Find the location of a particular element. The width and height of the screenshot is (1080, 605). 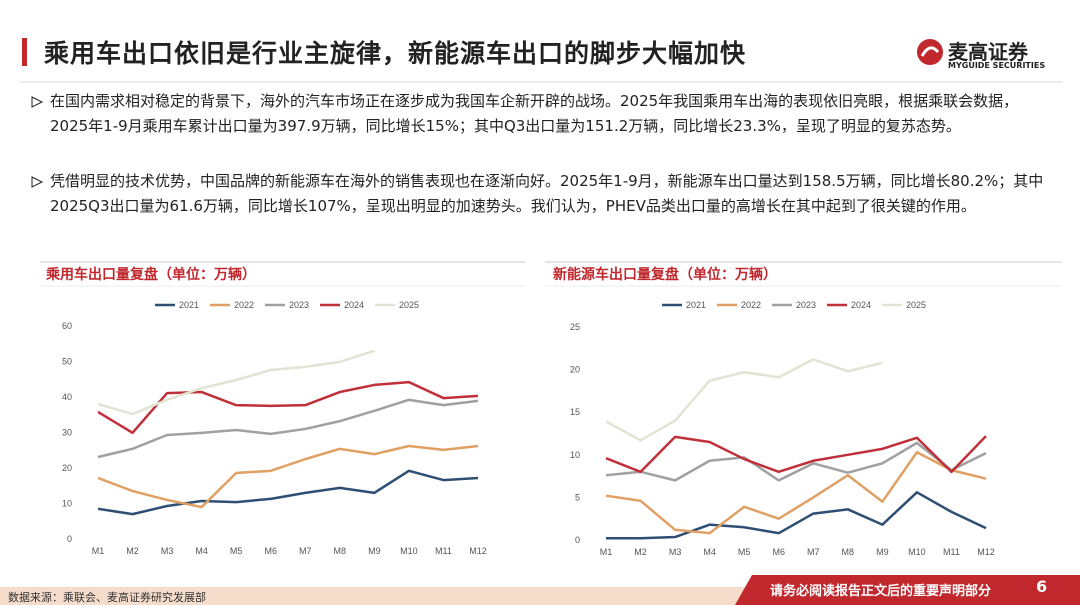

logo-icon-mark is located at coordinates (930, 51).